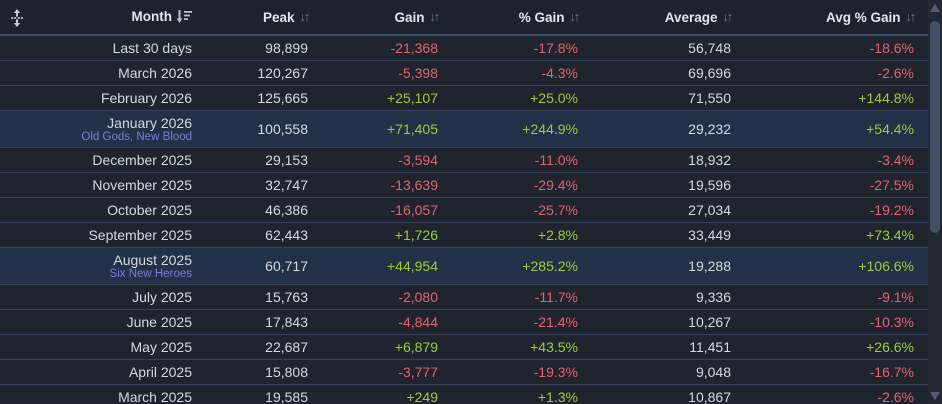  I want to click on month-cell: February 2026, so click(100, 98).